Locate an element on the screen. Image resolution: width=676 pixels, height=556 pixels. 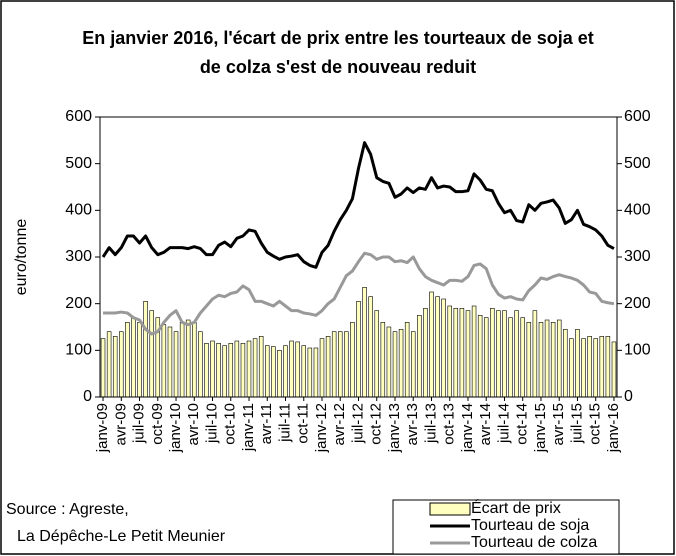
x-tick-label: juil-13 is located at coordinates (430, 423).